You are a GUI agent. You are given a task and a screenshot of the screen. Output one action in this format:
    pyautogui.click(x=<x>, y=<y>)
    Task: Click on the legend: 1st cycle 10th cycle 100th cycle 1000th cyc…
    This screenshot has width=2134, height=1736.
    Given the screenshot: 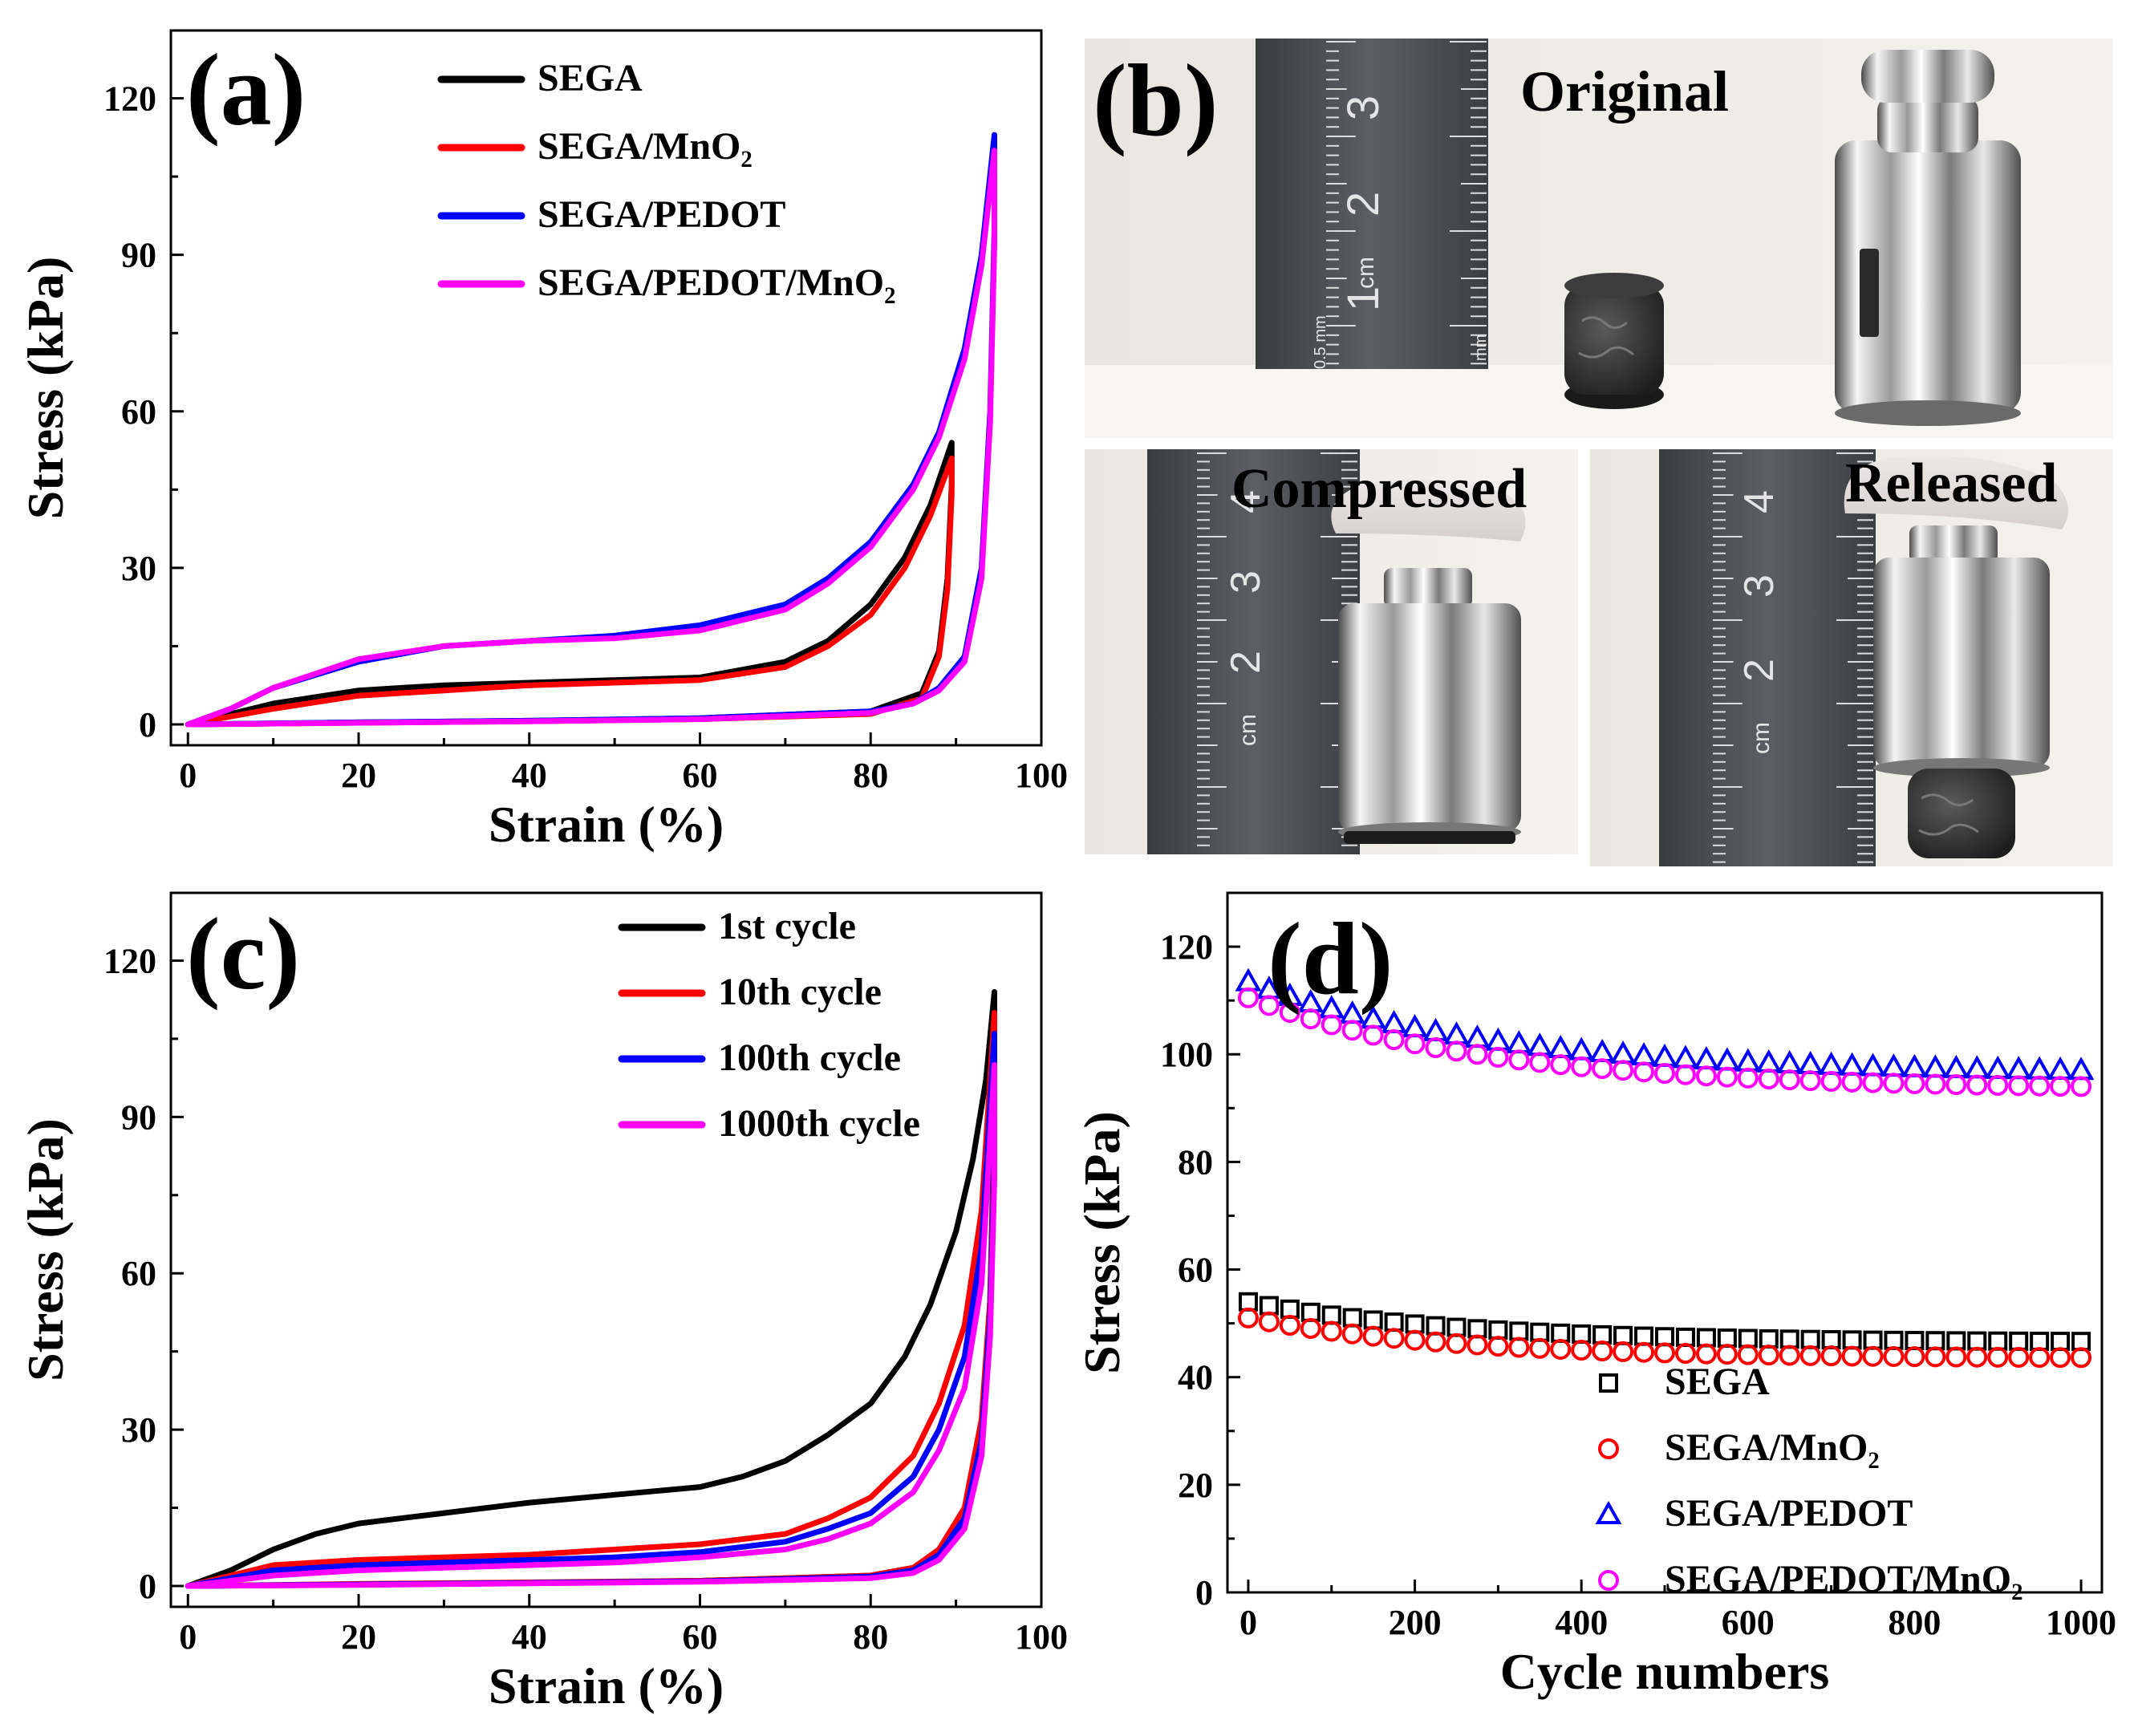 What is the action you would take?
    pyautogui.click(x=769, y=1025)
    